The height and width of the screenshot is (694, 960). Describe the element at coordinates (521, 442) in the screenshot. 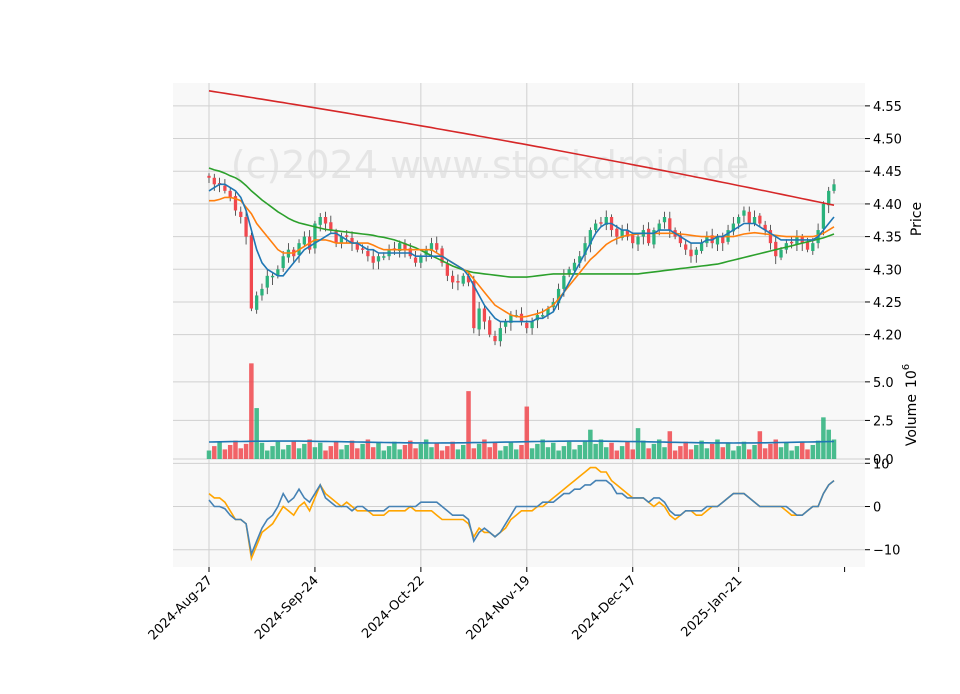

I see `volume-average-line` at that location.